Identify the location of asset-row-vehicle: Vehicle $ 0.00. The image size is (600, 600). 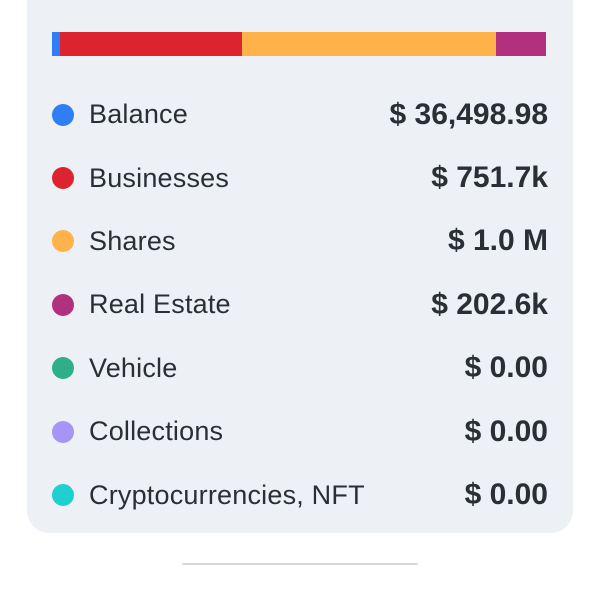
(300, 368).